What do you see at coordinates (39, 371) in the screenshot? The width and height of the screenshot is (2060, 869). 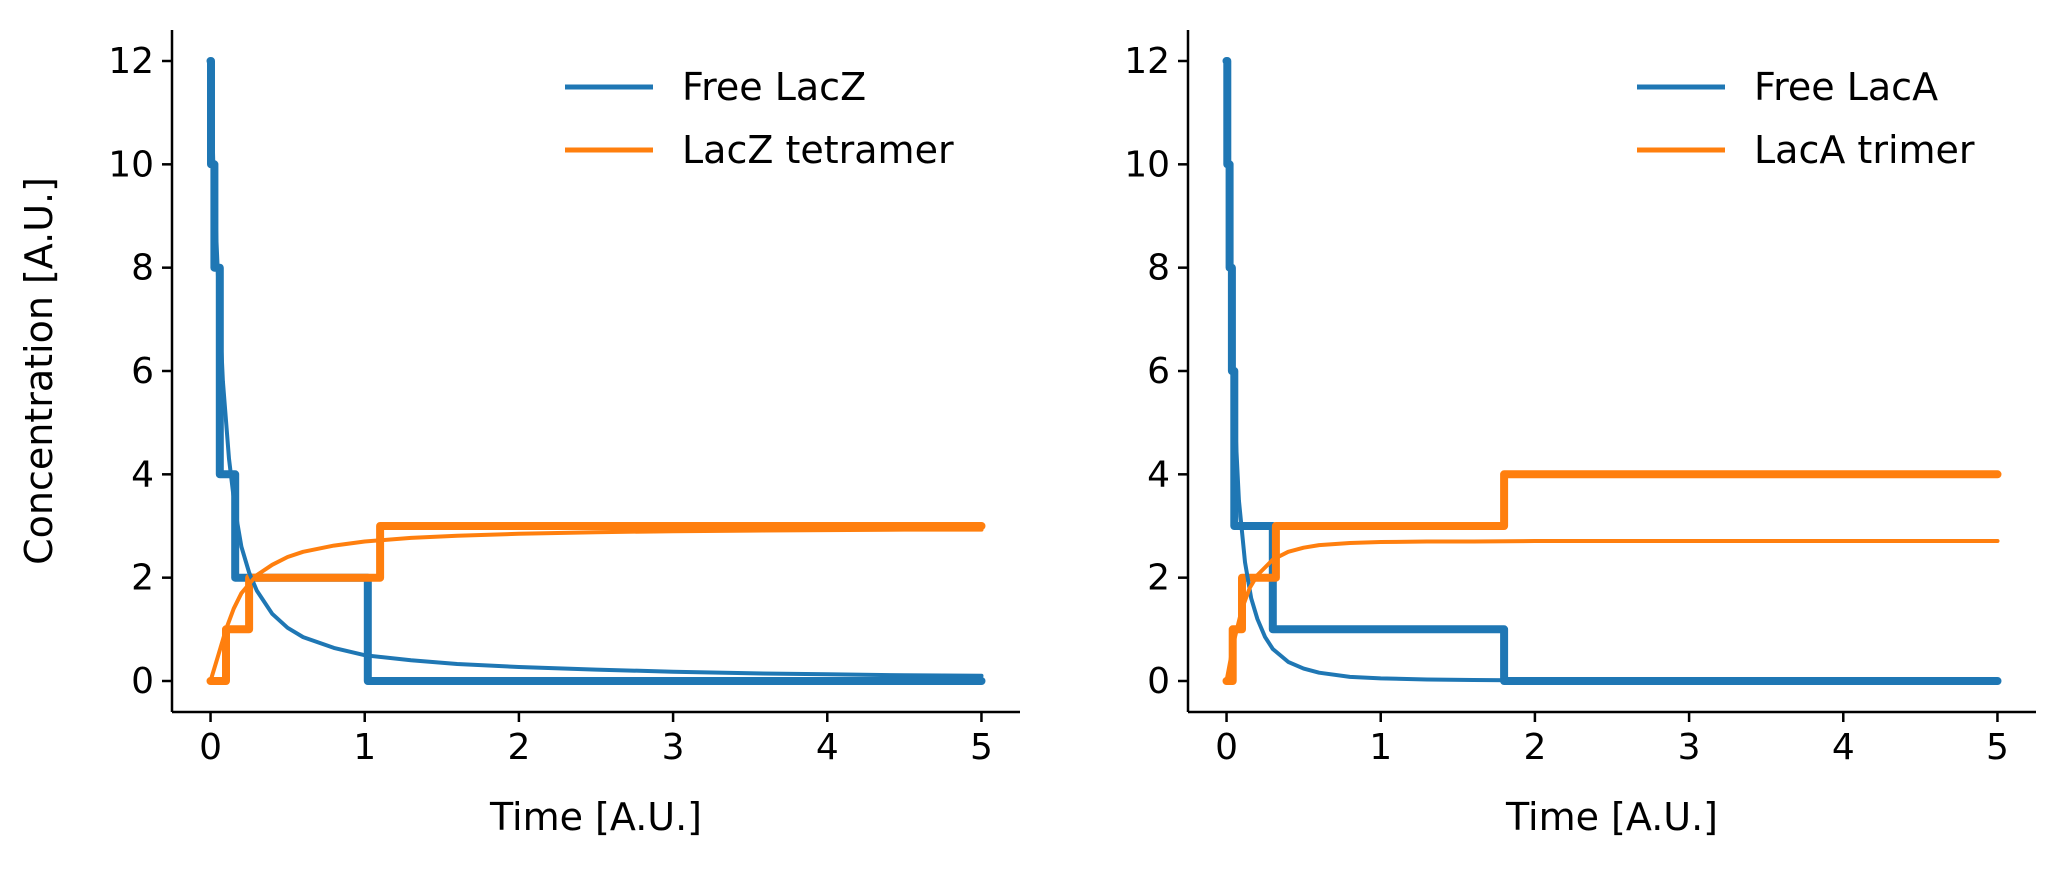 I see `y-axis-label: Concentration [A.U.]` at bounding box center [39, 371].